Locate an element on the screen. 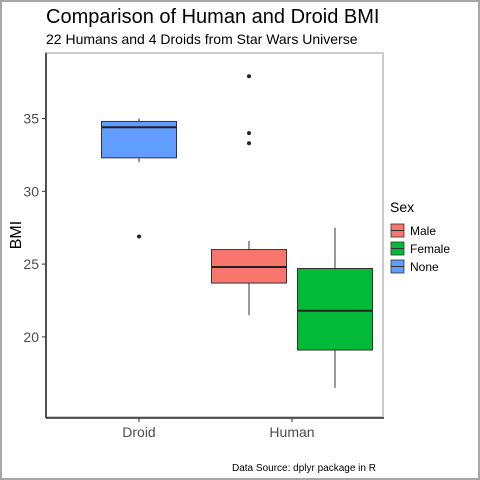 This screenshot has height=480, width=480. legend-title: Sex is located at coordinates (402, 207).